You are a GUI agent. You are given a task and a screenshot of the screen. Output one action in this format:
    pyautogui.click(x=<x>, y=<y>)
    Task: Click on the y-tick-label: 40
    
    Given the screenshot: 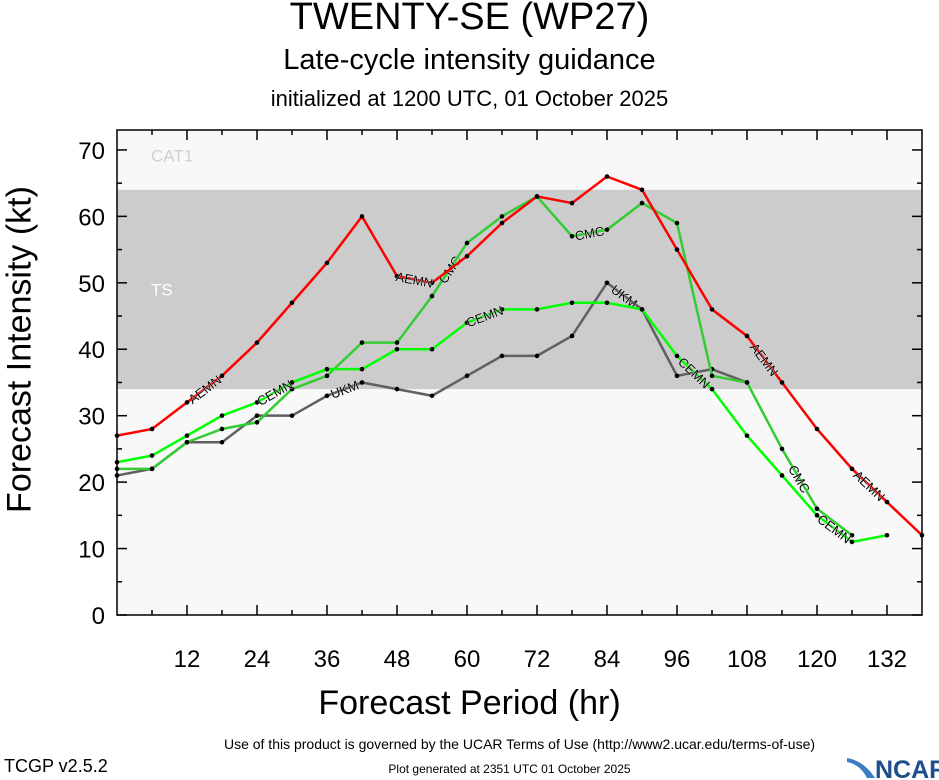 What is the action you would take?
    pyautogui.click(x=91, y=350)
    